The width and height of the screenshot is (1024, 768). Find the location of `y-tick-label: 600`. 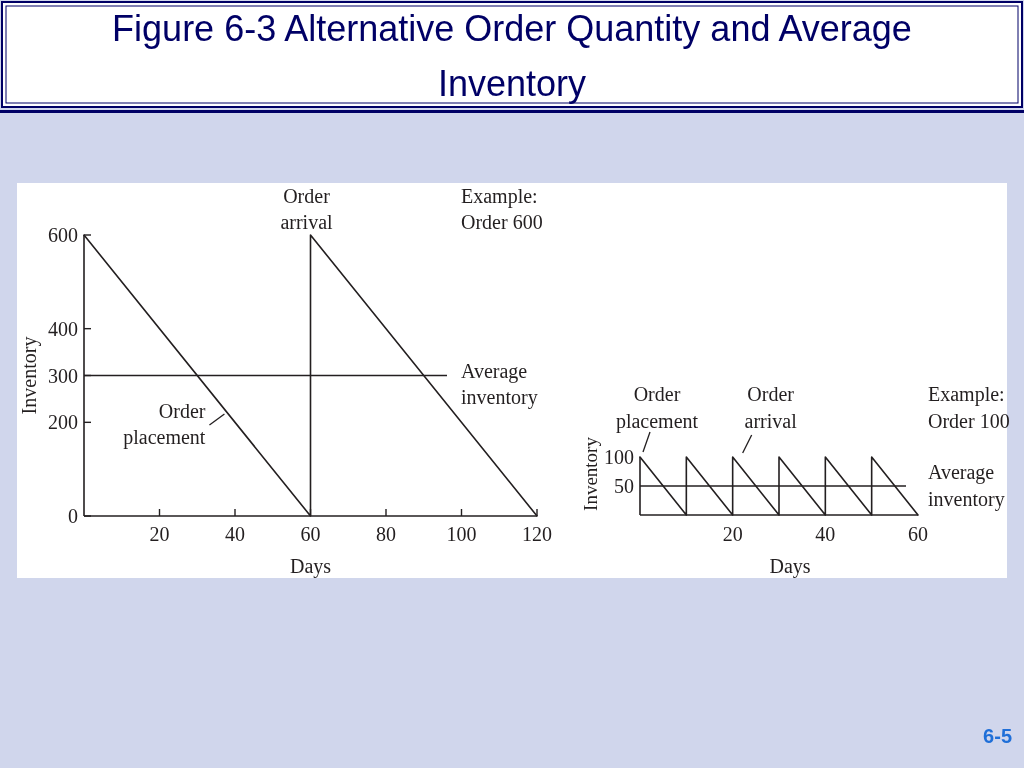

y-tick-label: 600 is located at coordinates (63, 235).